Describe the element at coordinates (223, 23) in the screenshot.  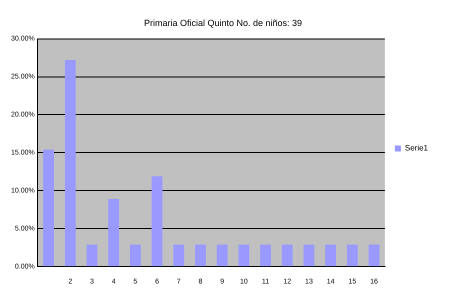
I see `chart-title: Primaria Oficial Quinto No. de niños: 39` at that location.